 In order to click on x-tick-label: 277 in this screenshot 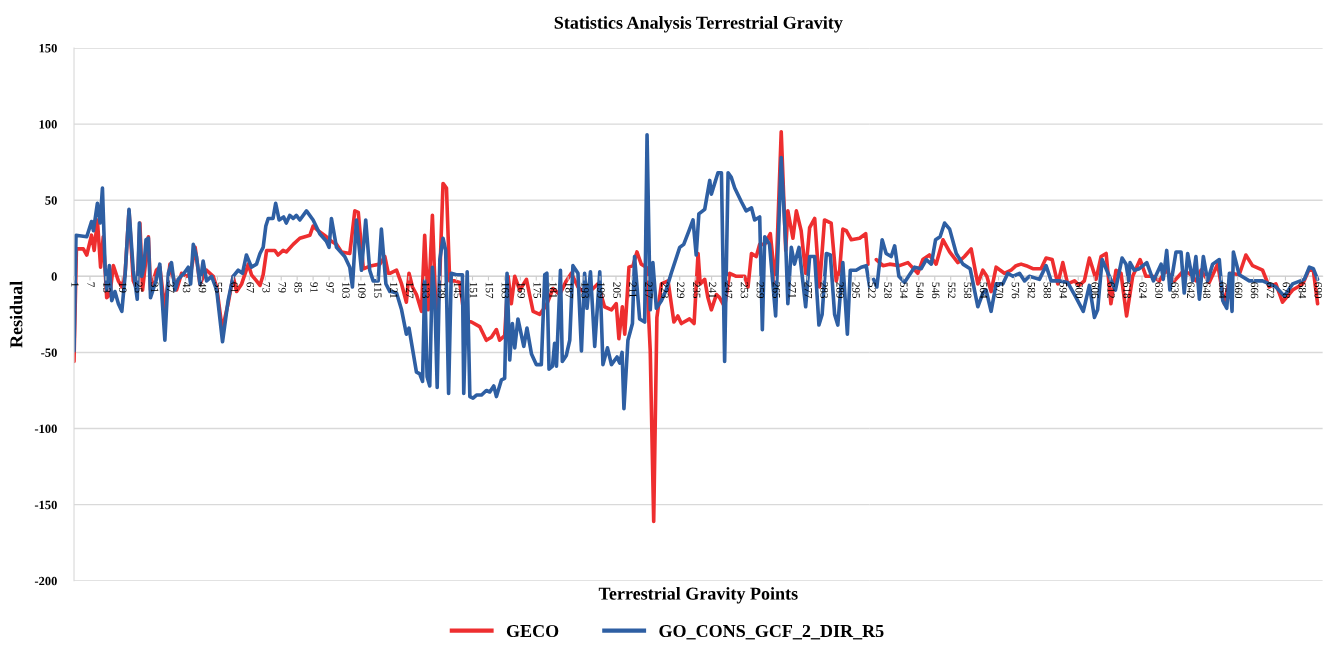, I will do `click(808, 290)`.